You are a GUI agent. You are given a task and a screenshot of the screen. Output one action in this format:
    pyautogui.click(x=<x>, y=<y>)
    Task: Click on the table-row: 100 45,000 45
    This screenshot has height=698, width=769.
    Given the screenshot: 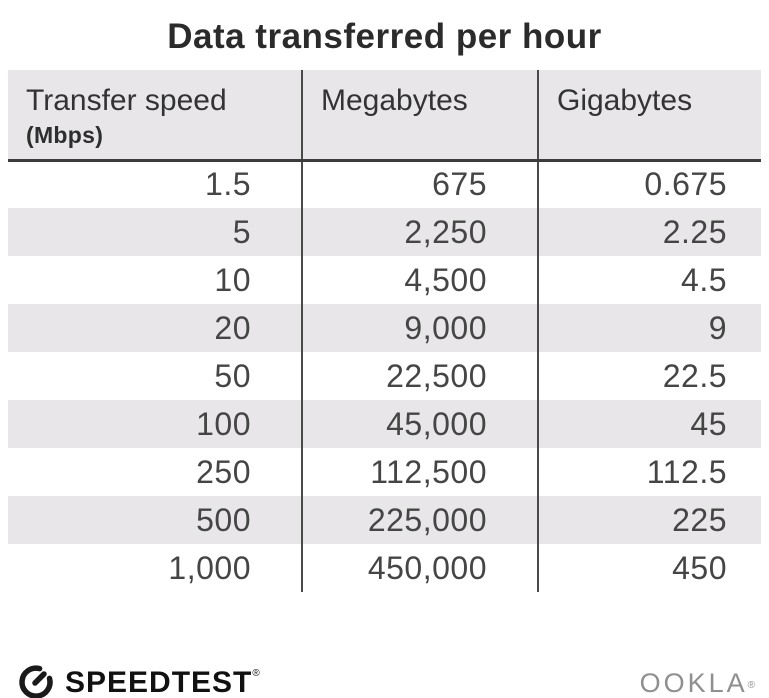 What is the action you would take?
    pyautogui.click(x=384, y=424)
    